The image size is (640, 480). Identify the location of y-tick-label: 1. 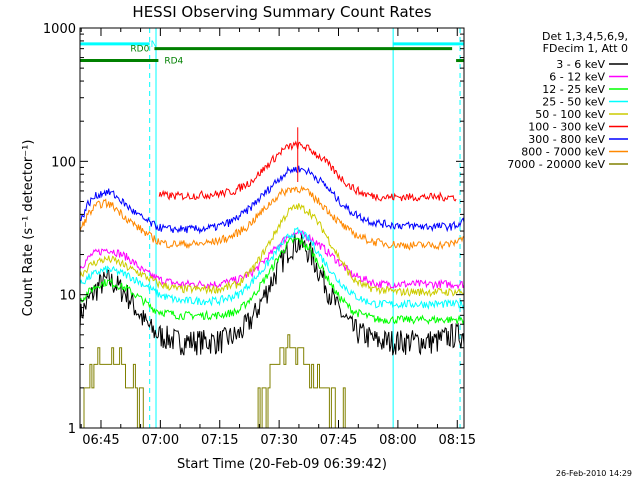
(72, 429).